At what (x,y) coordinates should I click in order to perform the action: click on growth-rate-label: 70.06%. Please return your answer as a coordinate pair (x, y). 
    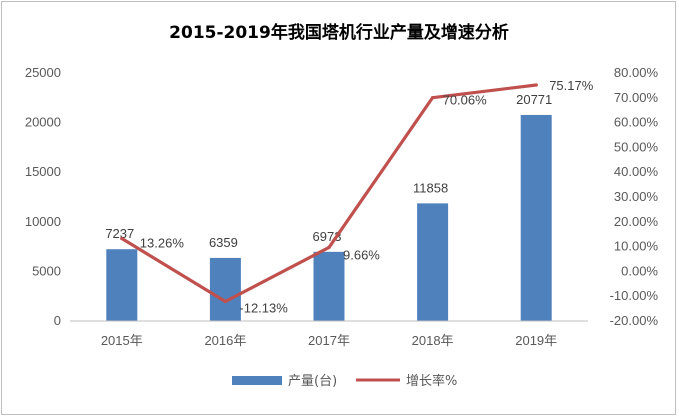
    Looking at the image, I should click on (465, 100).